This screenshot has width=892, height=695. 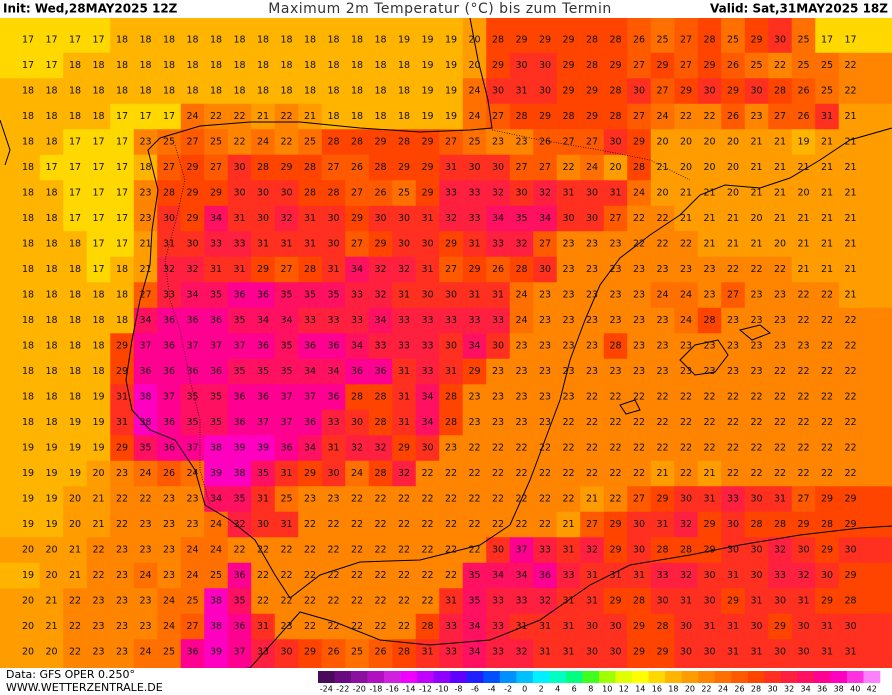 I want to click on temperature-value: 26, so click(x=733, y=116).